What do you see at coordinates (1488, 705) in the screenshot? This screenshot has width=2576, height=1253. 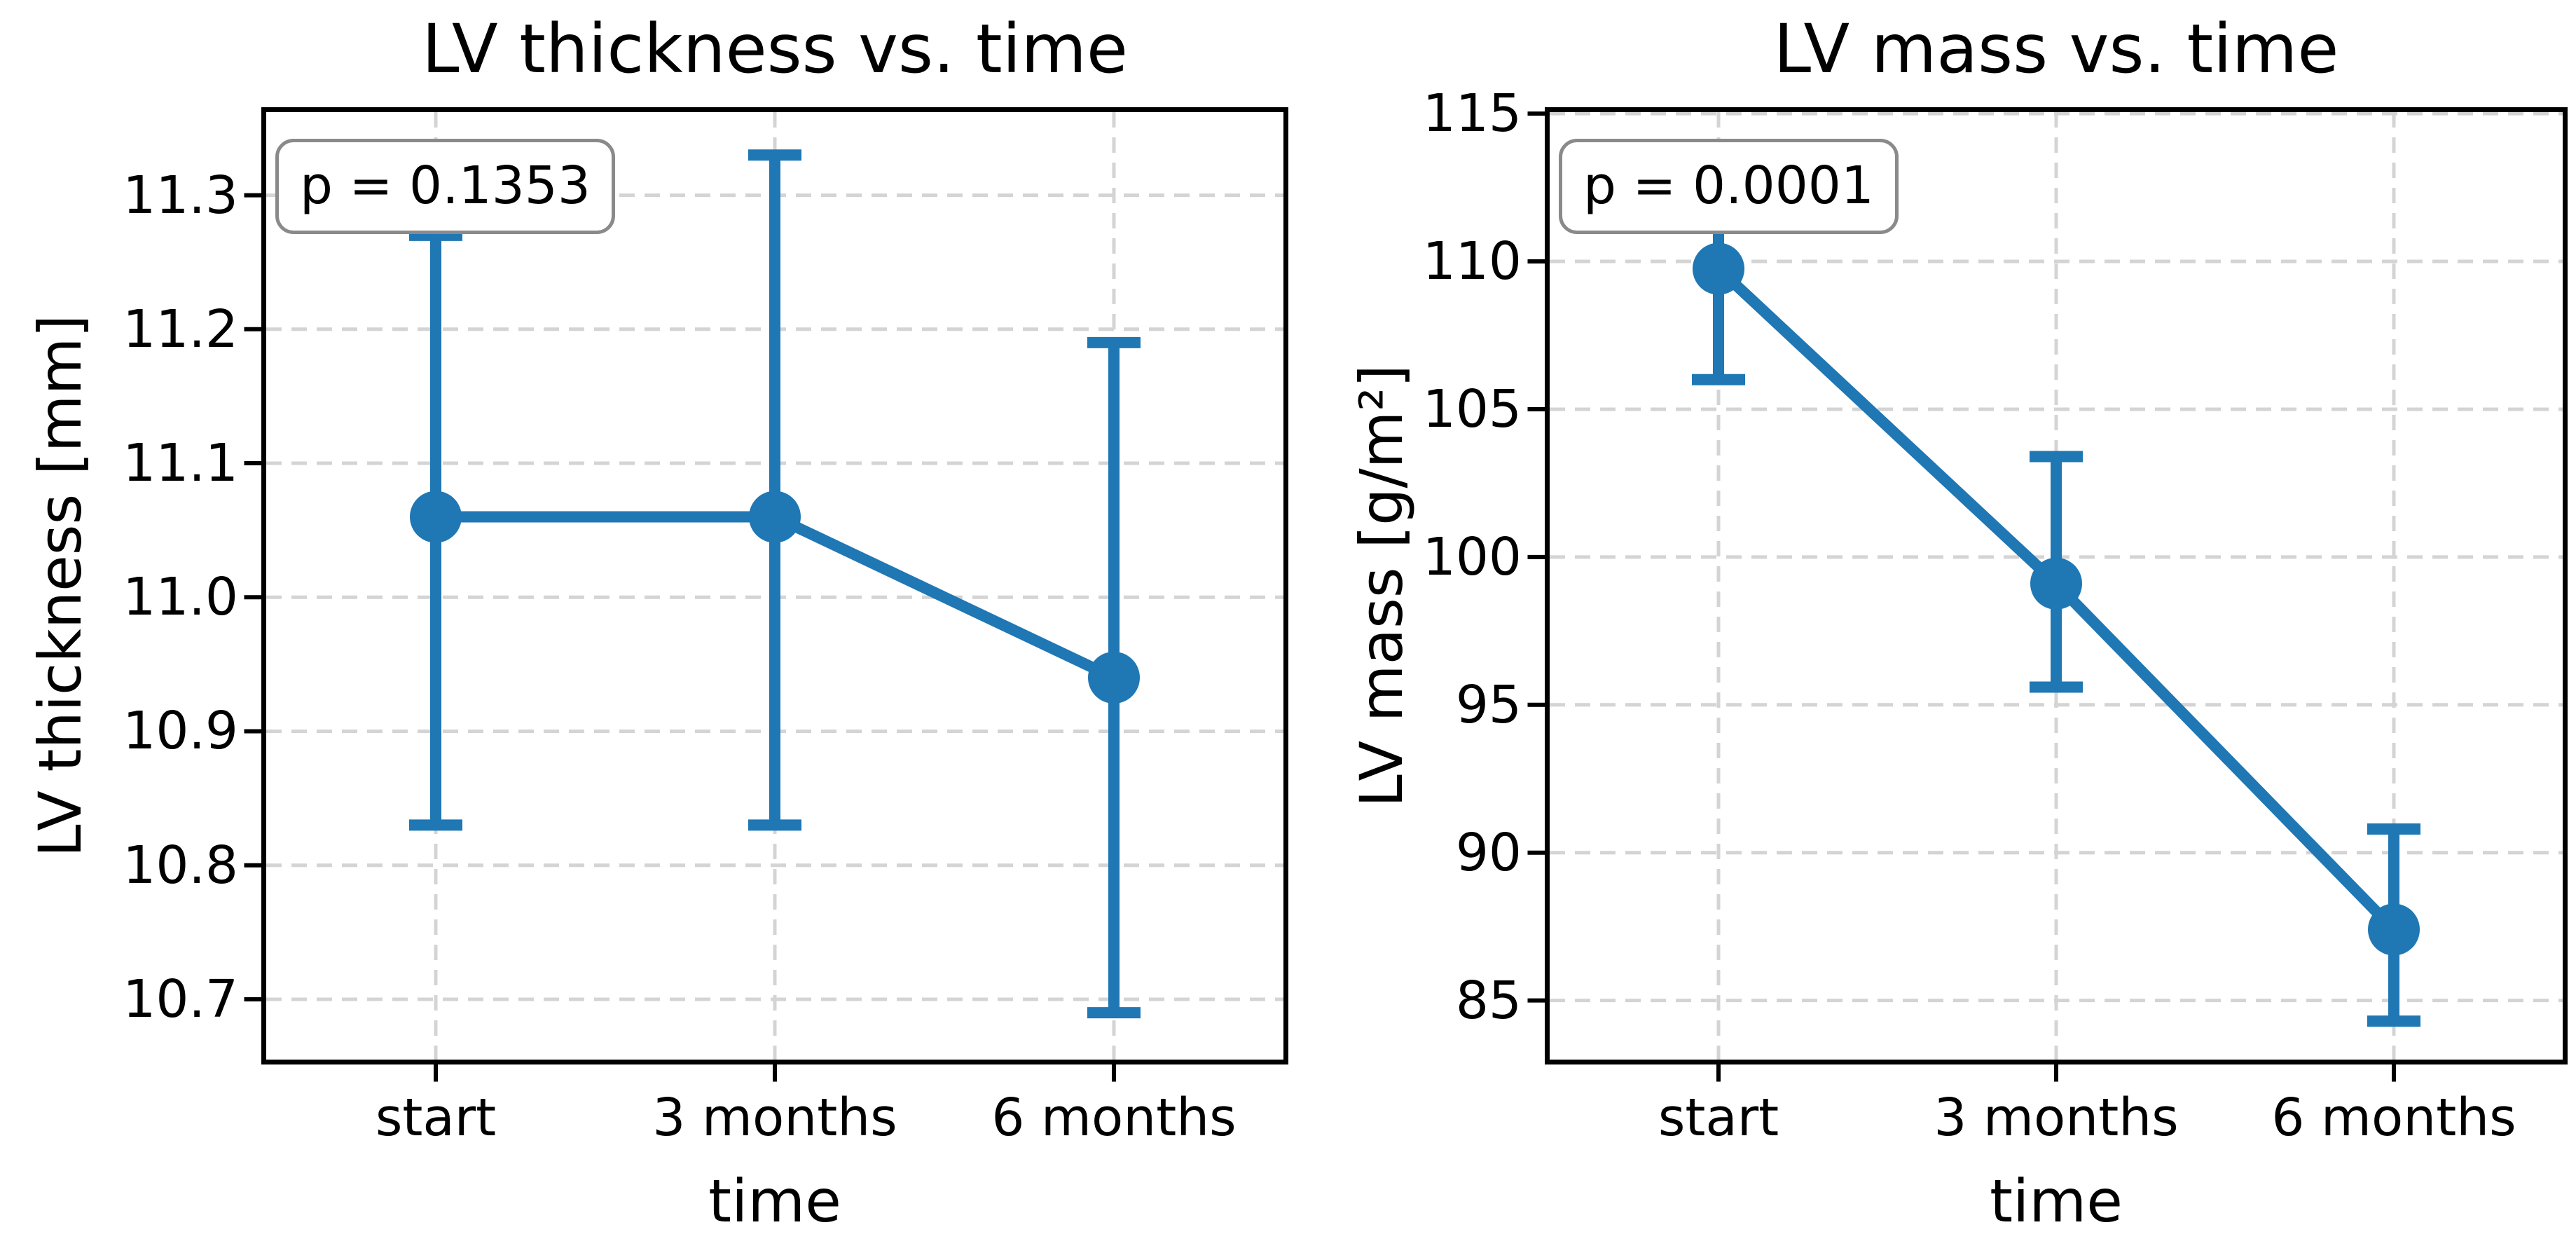 I see `y-tick-label: 95` at bounding box center [1488, 705].